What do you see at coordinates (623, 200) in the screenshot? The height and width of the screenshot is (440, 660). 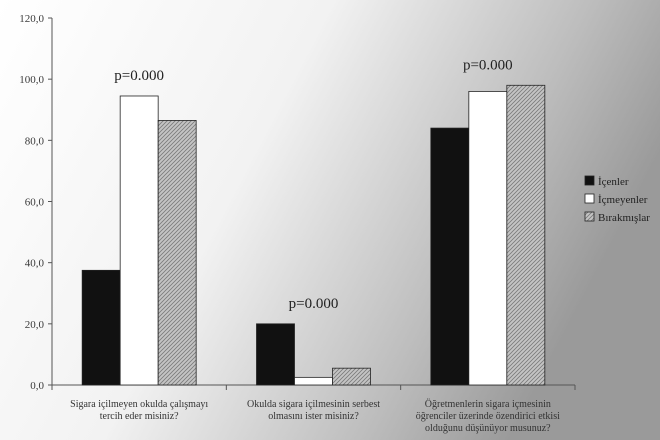 I see `legend-label: İçmeyenler` at bounding box center [623, 200].